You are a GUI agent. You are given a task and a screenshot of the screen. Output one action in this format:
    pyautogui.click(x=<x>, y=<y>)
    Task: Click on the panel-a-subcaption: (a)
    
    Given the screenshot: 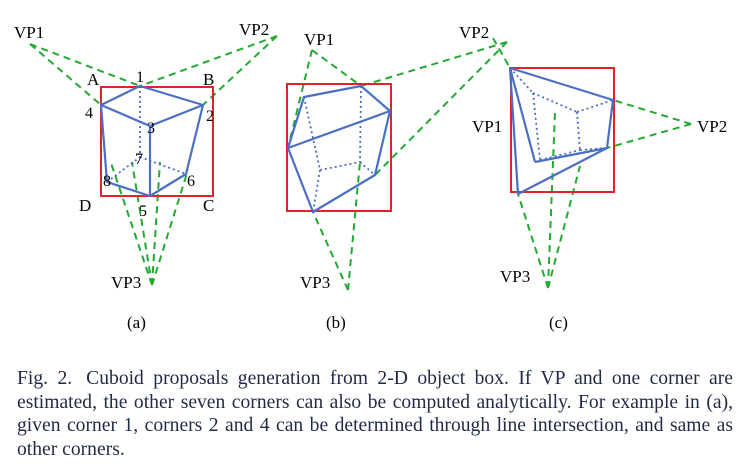 What is the action you would take?
    pyautogui.click(x=136, y=322)
    